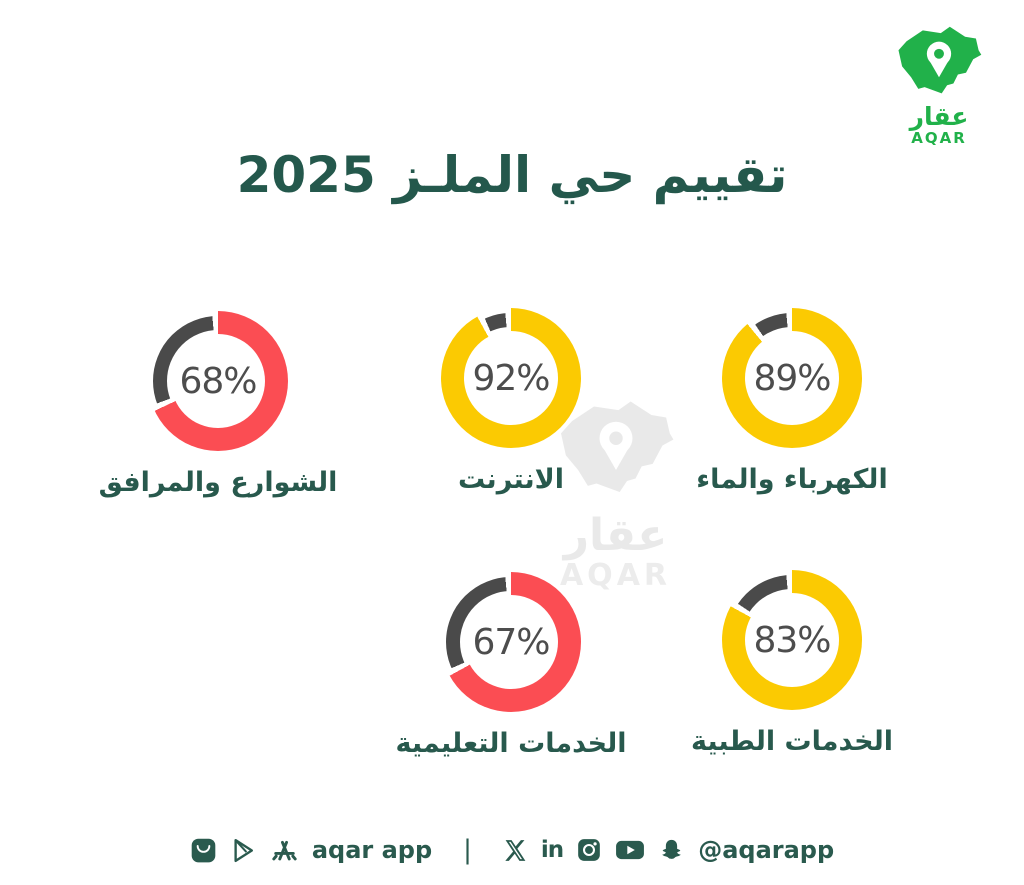 This screenshot has height=885, width=1024. I want to click on donut-chart: 92%, so click(511, 378).